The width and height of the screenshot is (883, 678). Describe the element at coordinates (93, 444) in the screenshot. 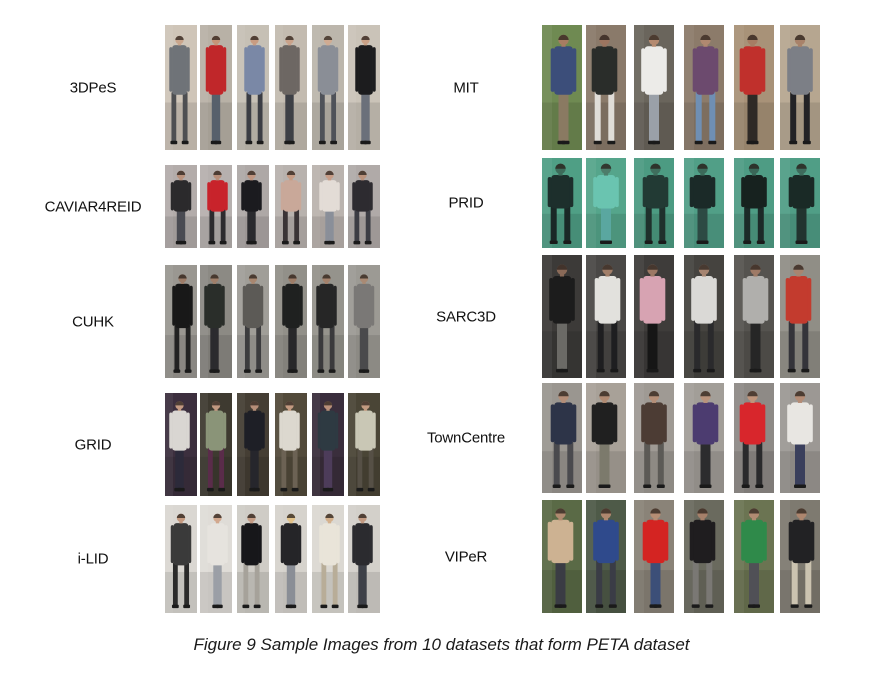

I see `dataset-label: GRID` at that location.